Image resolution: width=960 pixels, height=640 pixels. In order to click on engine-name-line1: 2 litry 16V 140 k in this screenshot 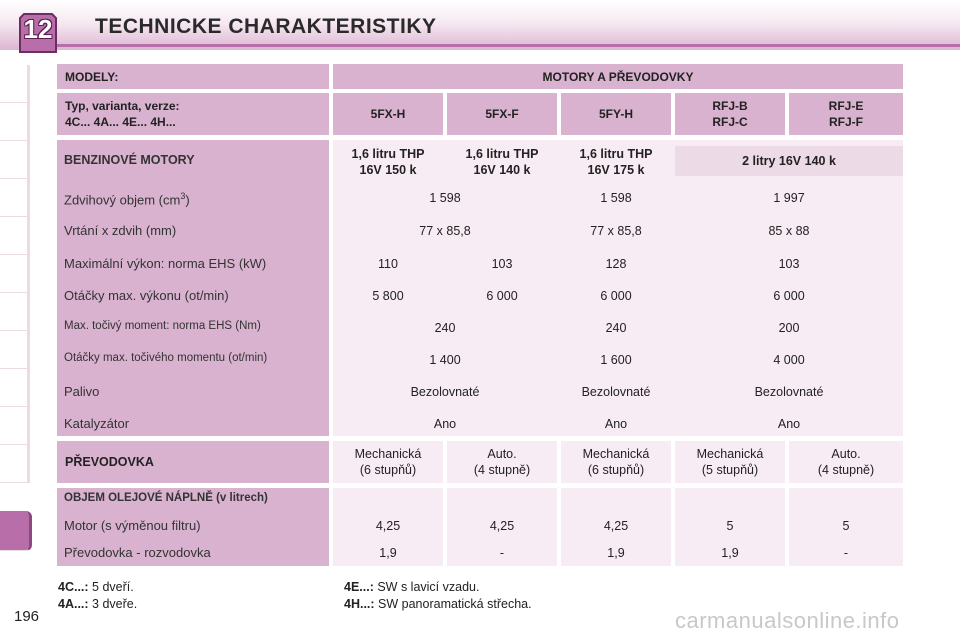, I will do `click(789, 161)`.